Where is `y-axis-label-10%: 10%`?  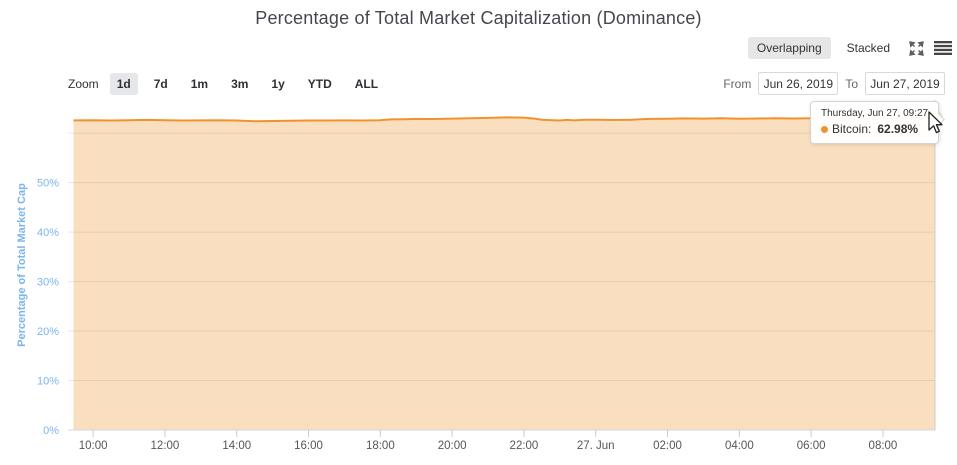
y-axis-label-10%: 10% is located at coordinates (48, 382).